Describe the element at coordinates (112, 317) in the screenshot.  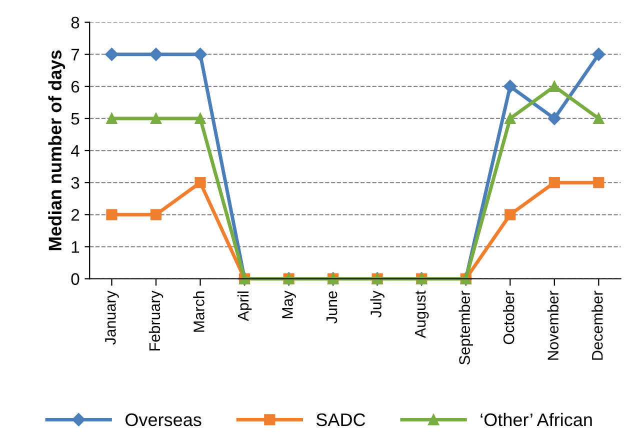
I see `x-tick-label: January` at that location.